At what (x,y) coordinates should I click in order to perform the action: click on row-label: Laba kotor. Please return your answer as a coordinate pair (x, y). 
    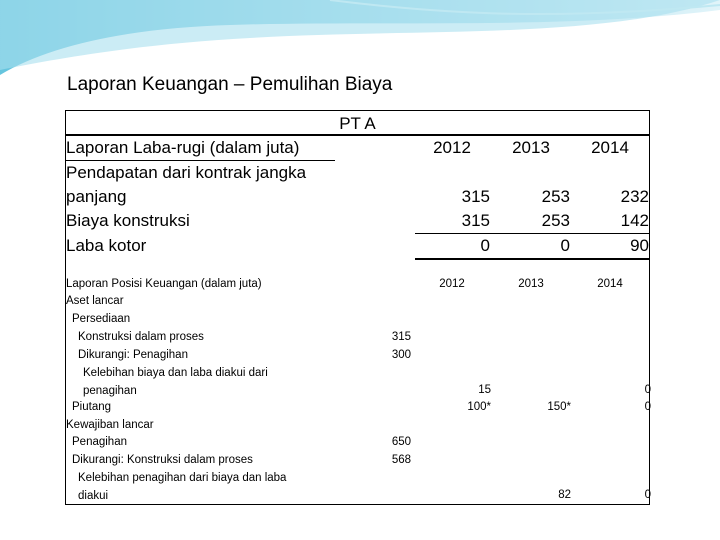
    Looking at the image, I should click on (106, 245).